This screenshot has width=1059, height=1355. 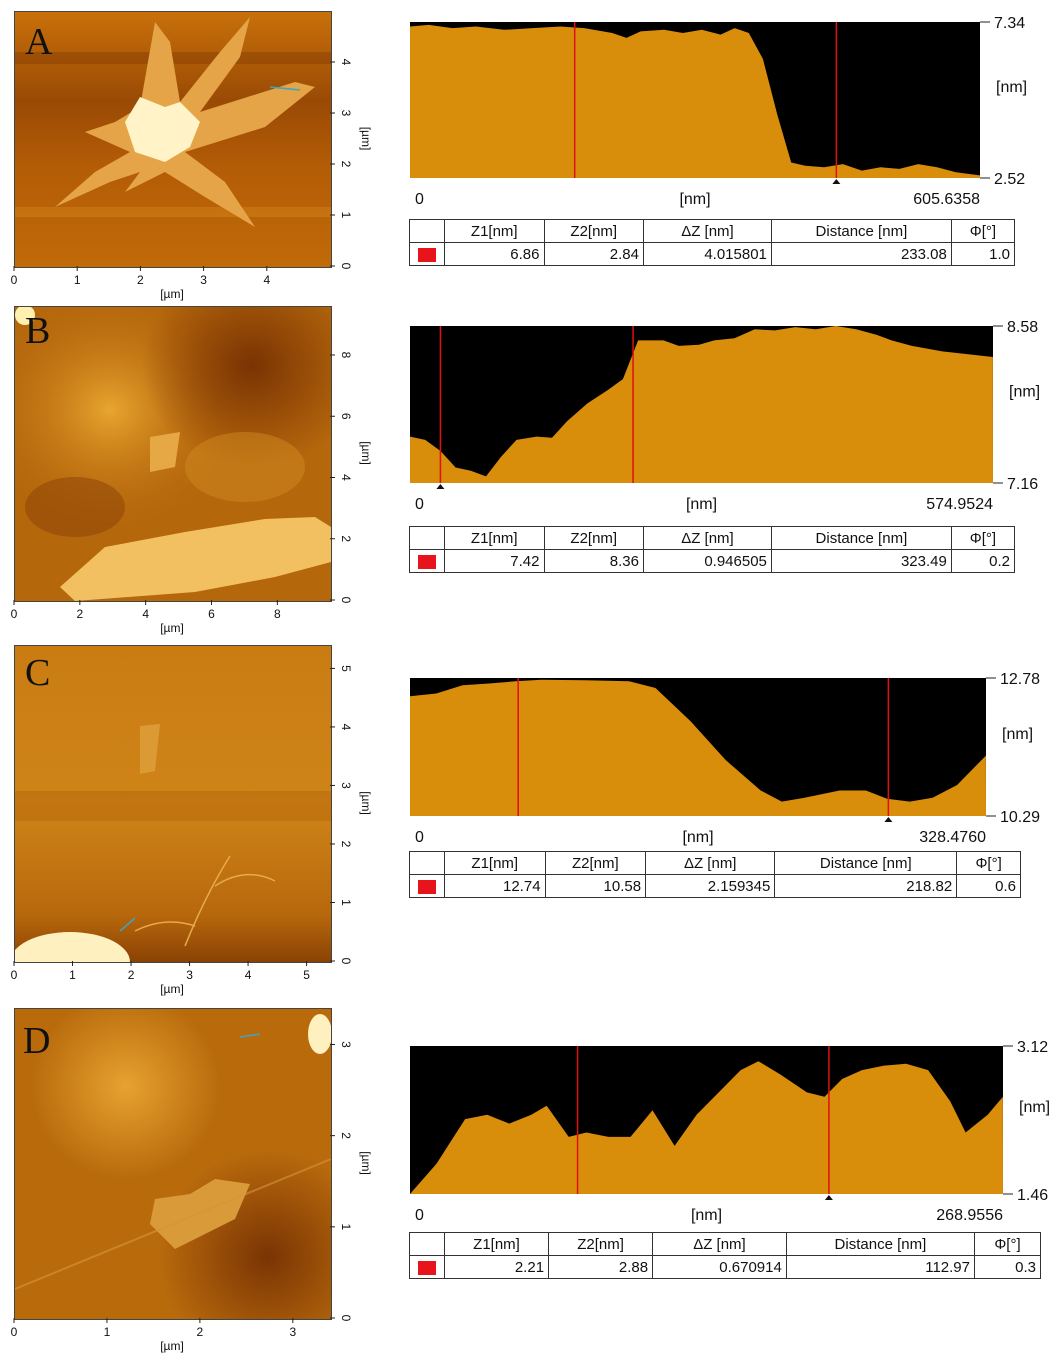 I want to click on panel-letter-a: A, so click(x=39, y=42).